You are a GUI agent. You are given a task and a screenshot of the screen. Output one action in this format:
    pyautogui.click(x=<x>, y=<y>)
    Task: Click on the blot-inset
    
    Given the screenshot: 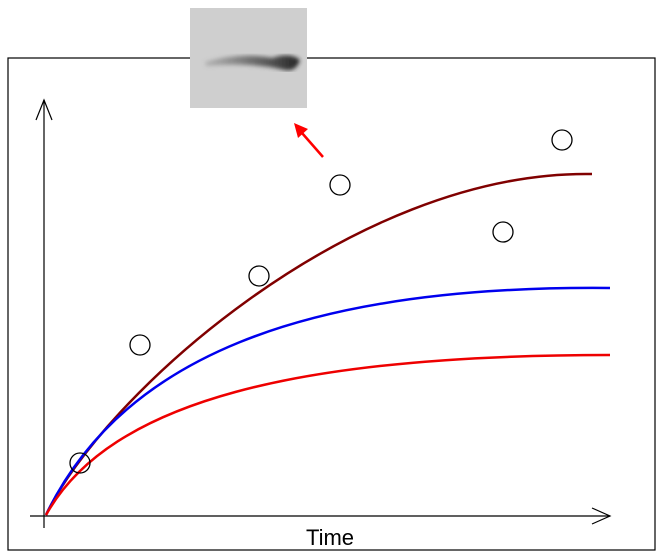 What is the action you would take?
    pyautogui.click(x=248, y=58)
    